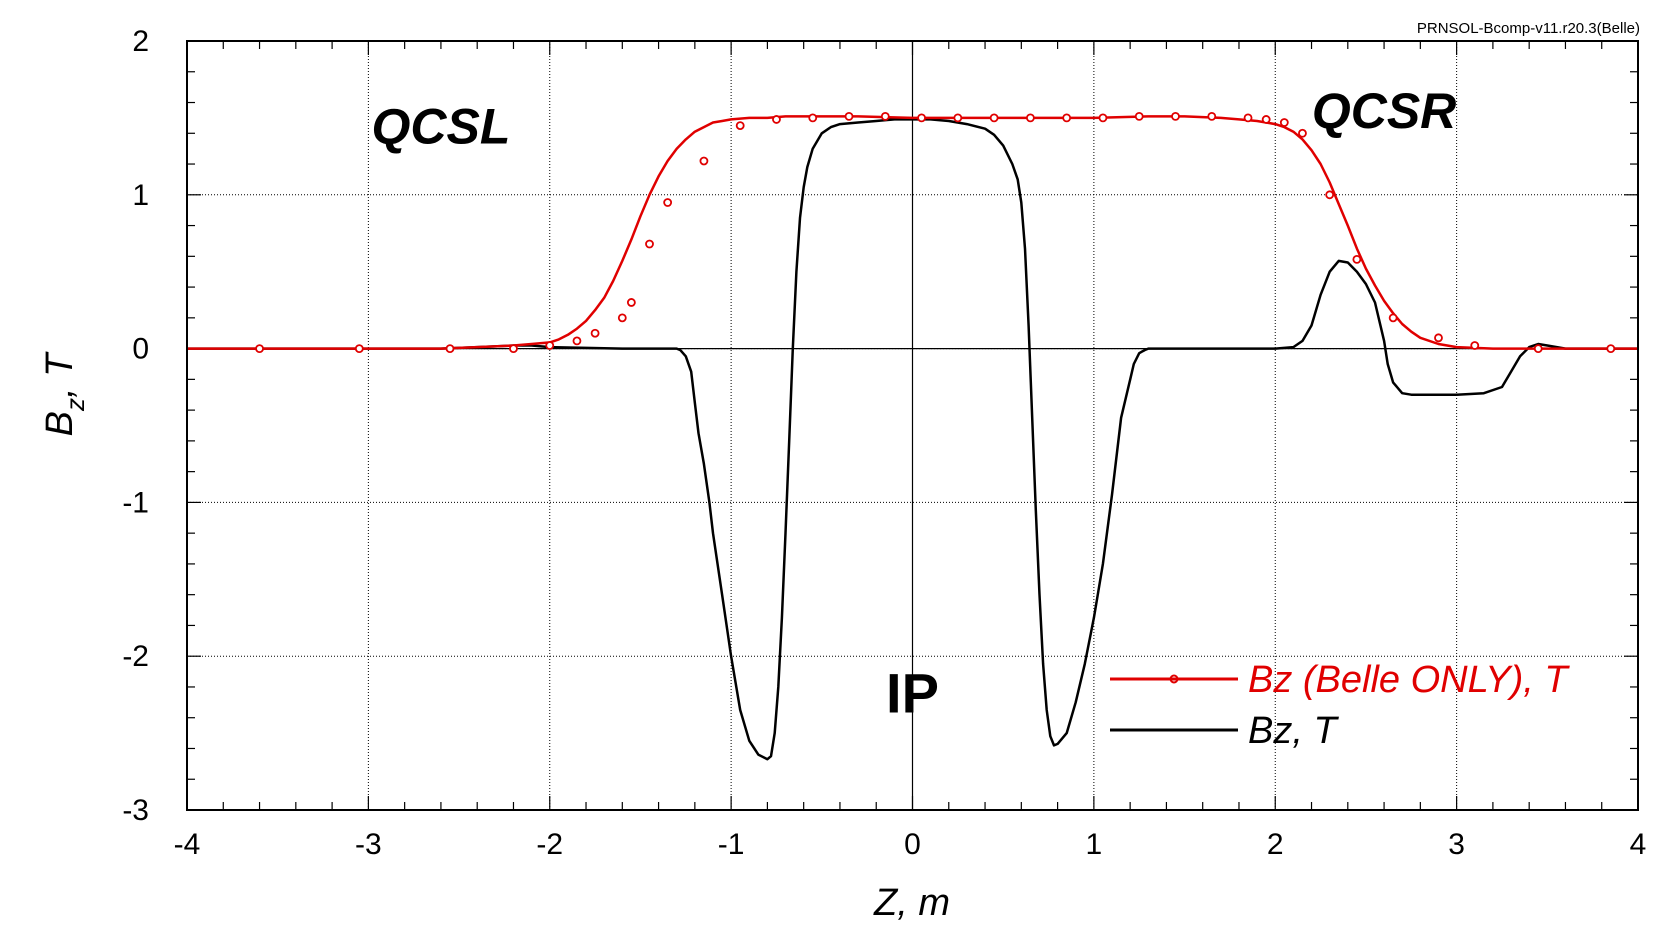  Describe the element at coordinates (1409, 680) in the screenshot. I see `legend-label-belle-only: Bz (Belle ONLY), T` at that location.